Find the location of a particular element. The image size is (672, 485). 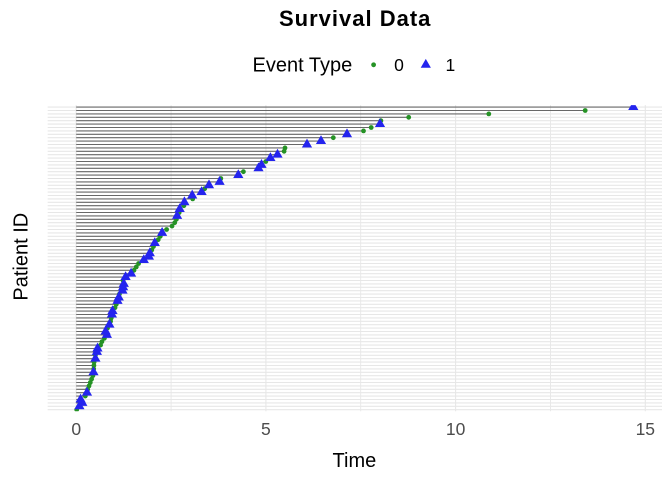

svg-text: Event Type is located at coordinates (303, 65).